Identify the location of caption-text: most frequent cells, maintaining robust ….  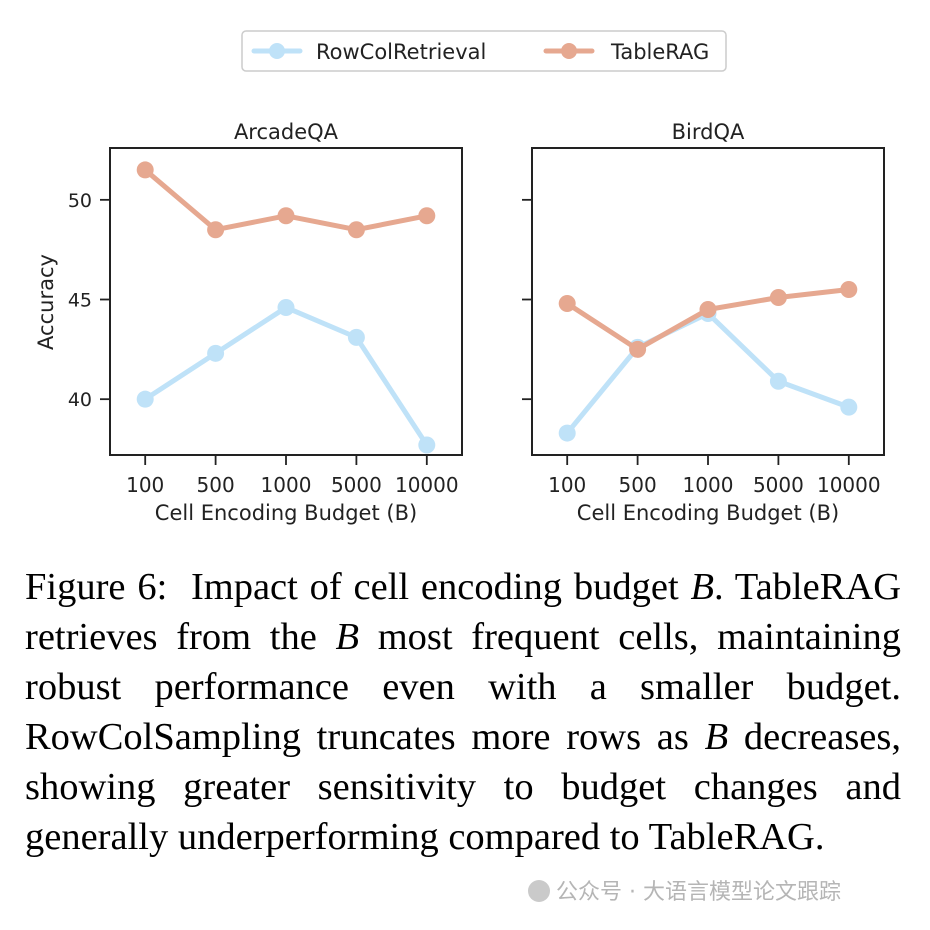
(463, 687).